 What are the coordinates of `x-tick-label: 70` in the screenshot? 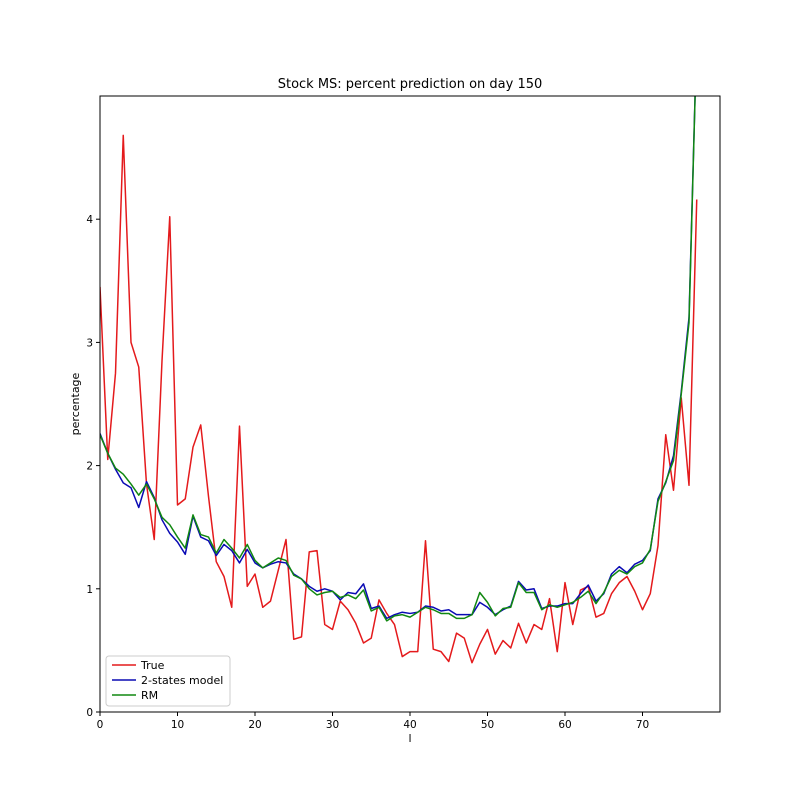 It's located at (642, 725).